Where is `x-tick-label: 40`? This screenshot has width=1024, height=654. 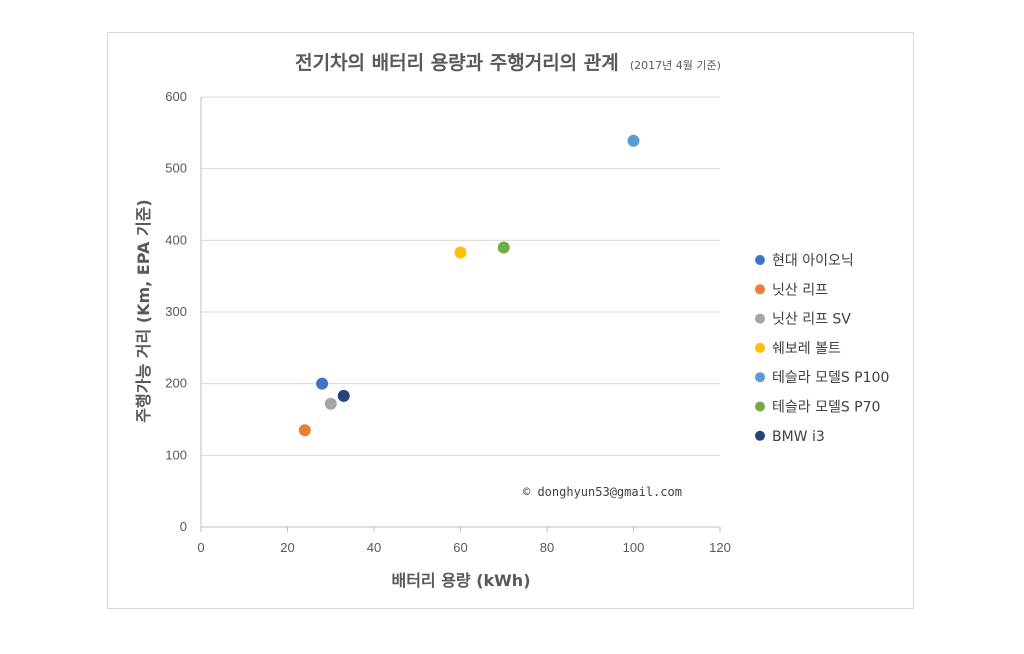 x-tick-label: 40 is located at coordinates (374, 547).